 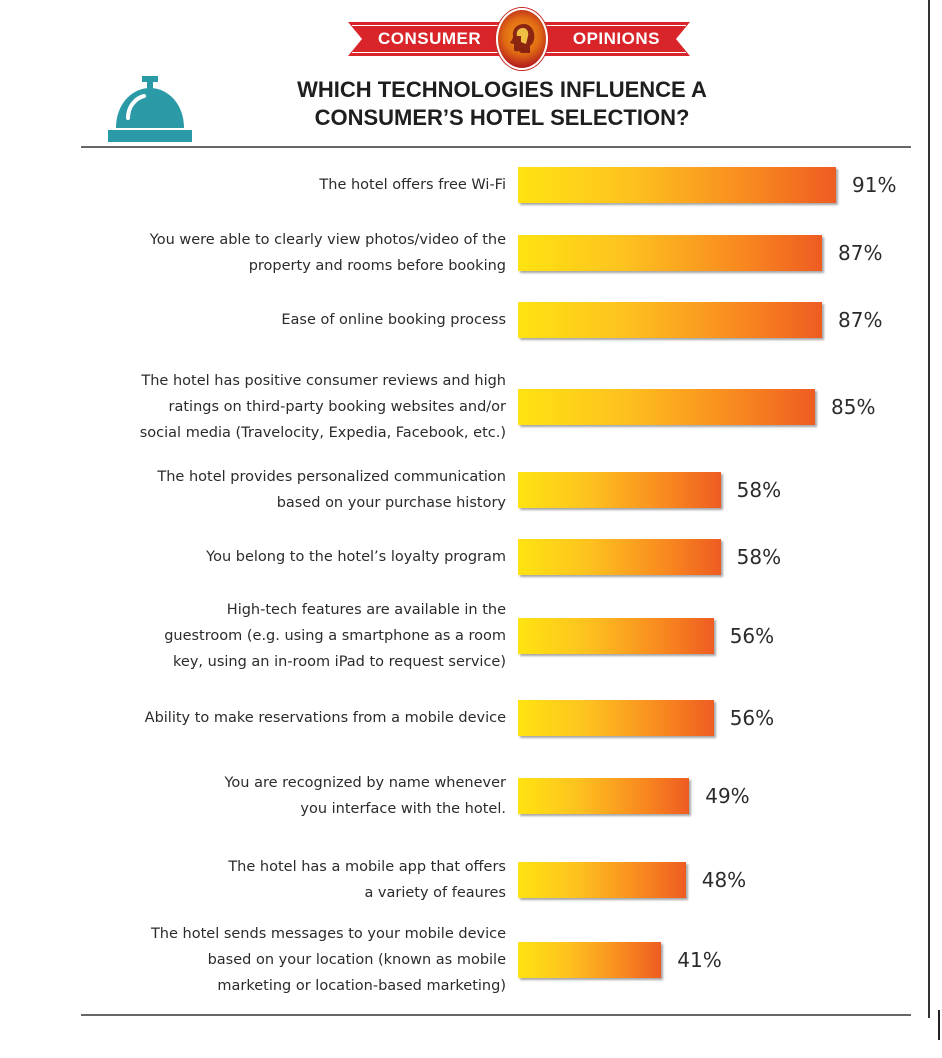 What do you see at coordinates (612, 39) in the screenshot?
I see `banner-right-ribbon: OPINIONS` at bounding box center [612, 39].